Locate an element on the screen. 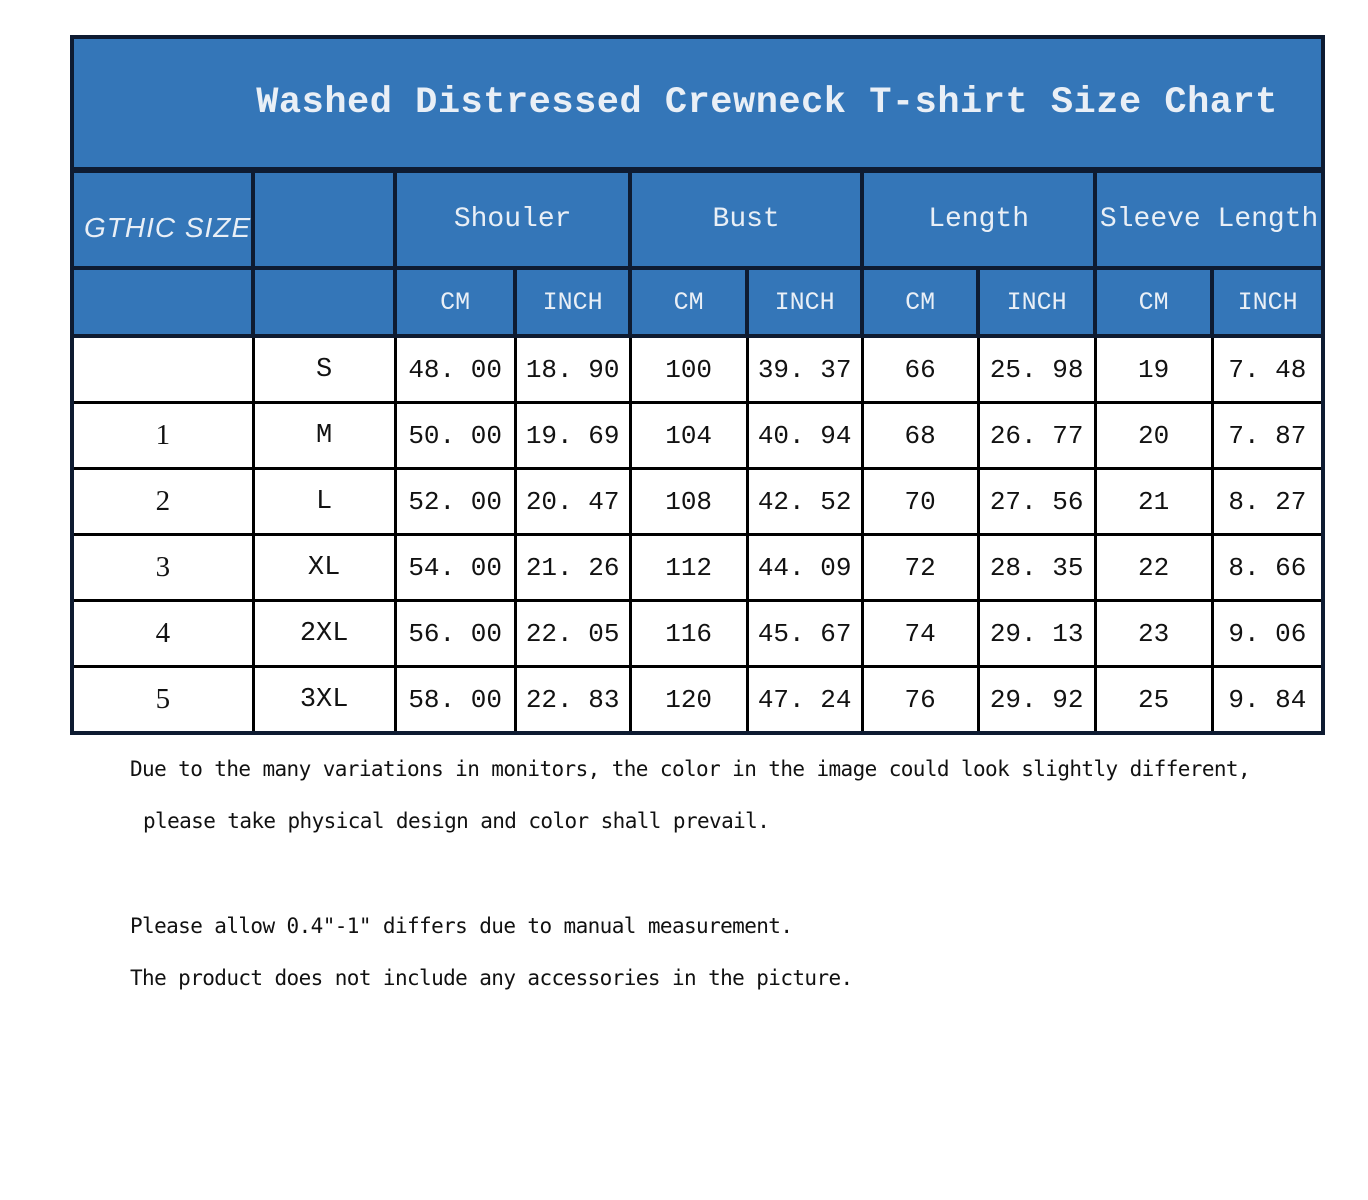 This screenshot has height=1200, width=1368. group-header-bust: Bust is located at coordinates (746, 219).